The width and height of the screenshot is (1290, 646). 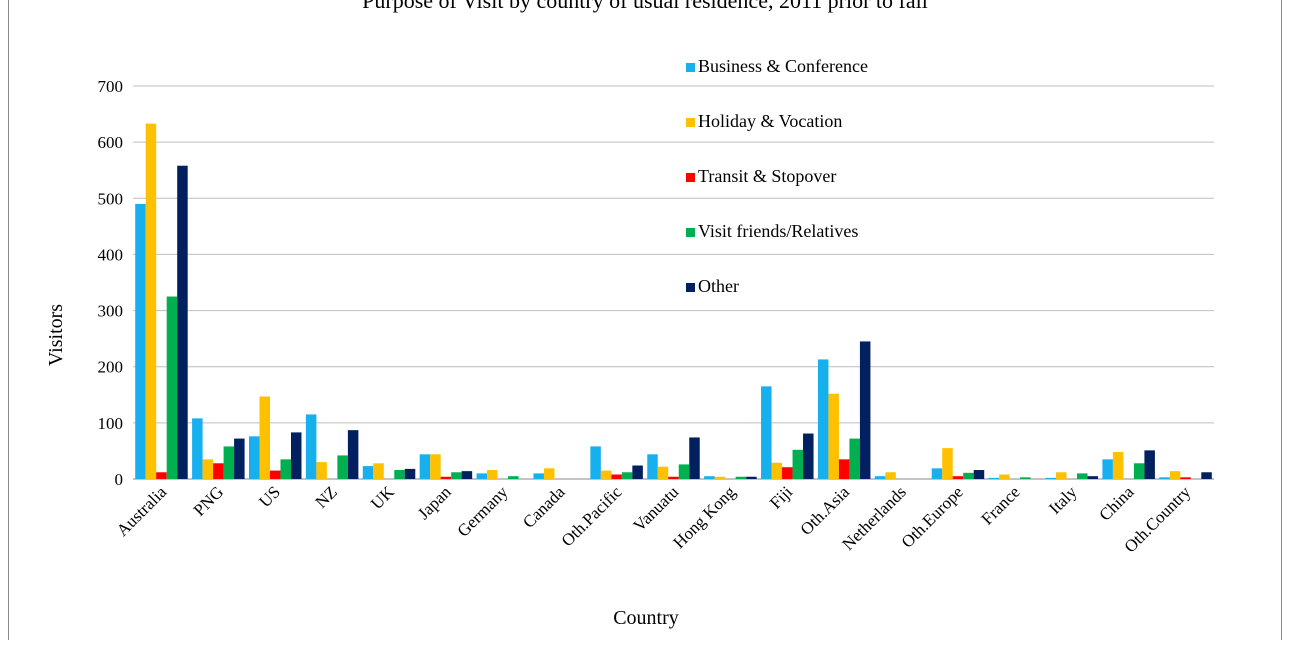 I want to click on x-tick-label: Oth.Pacific, so click(x=592, y=516).